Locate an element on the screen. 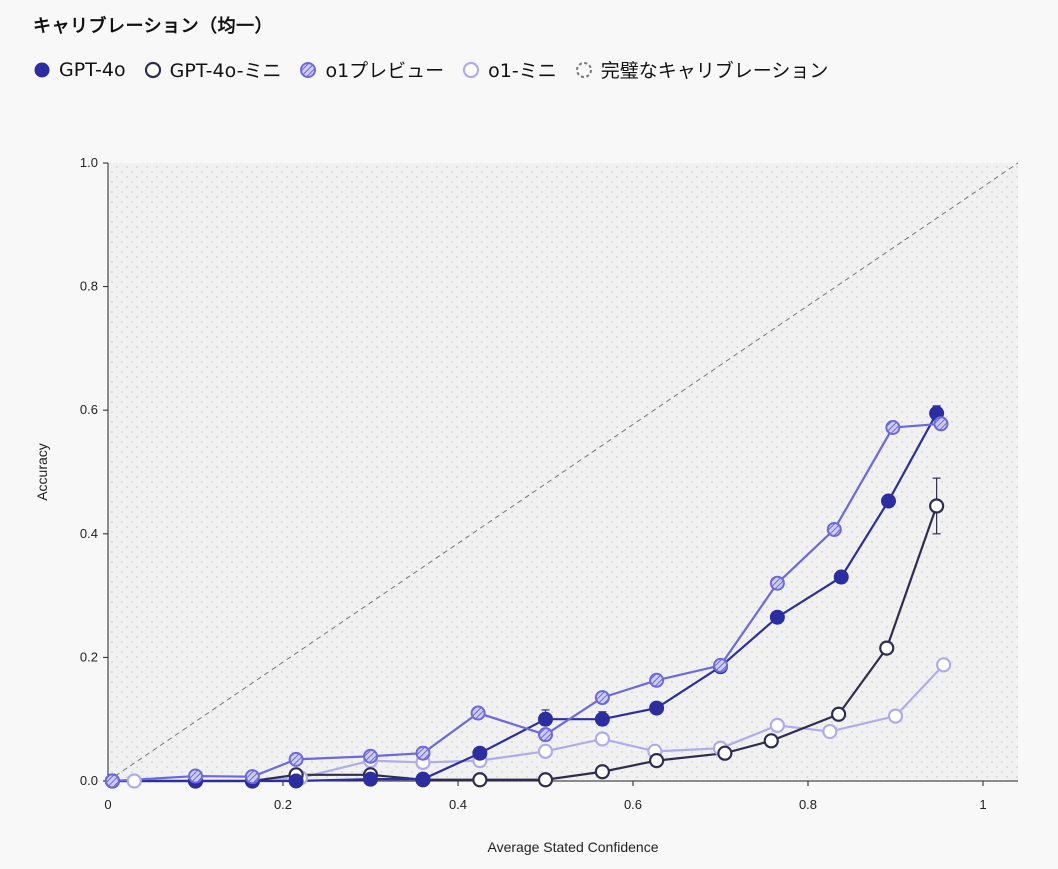 This screenshot has width=1058, height=869. hollow-circle-marker-icon is located at coordinates (152, 69).